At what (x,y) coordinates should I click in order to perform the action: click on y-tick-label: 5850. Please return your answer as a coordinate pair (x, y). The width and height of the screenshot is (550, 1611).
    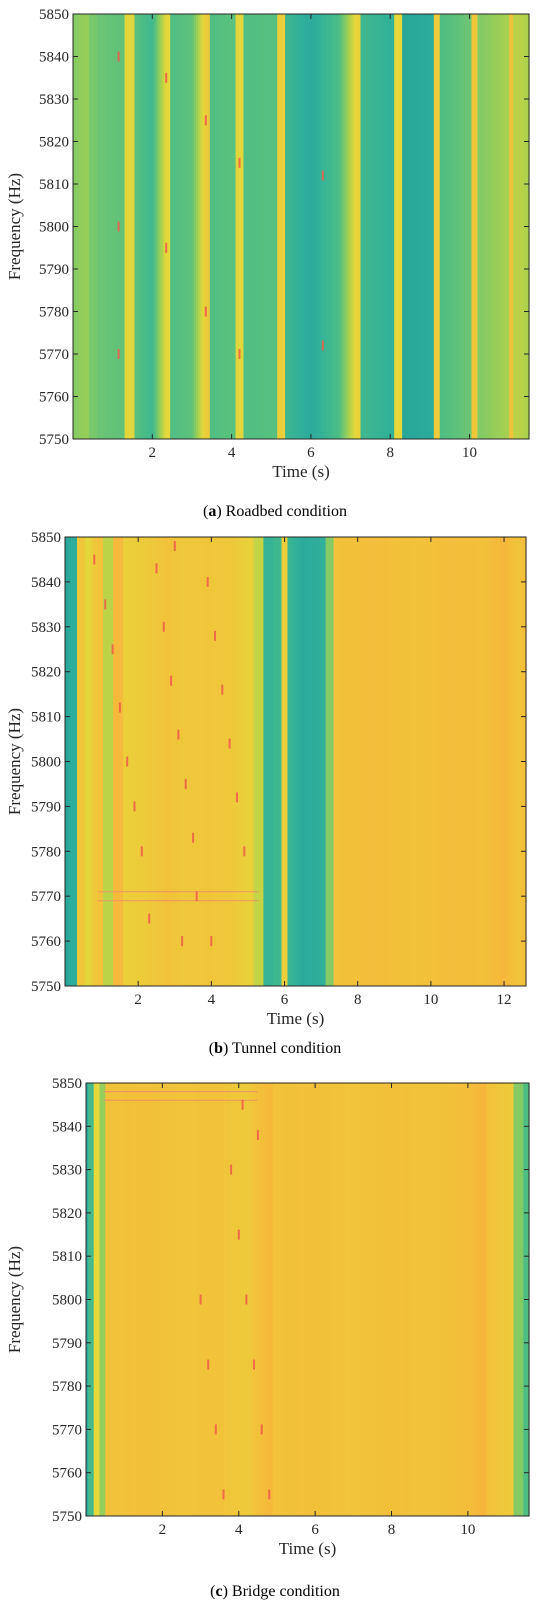
    Looking at the image, I should click on (54, 15).